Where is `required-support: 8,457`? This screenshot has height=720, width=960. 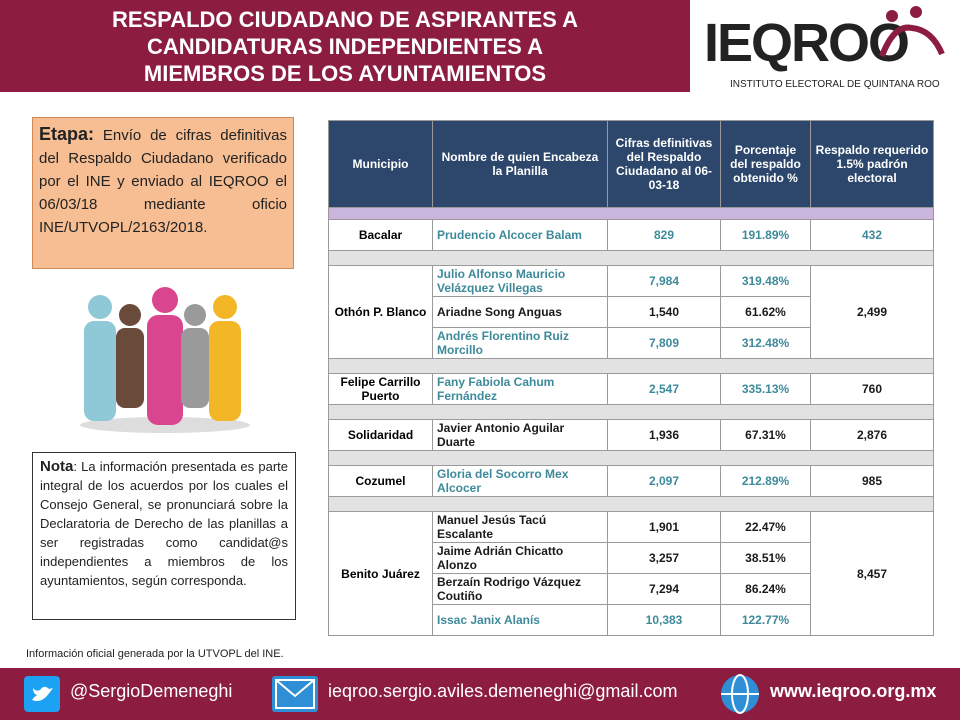
required-support: 8,457 is located at coordinates (872, 573).